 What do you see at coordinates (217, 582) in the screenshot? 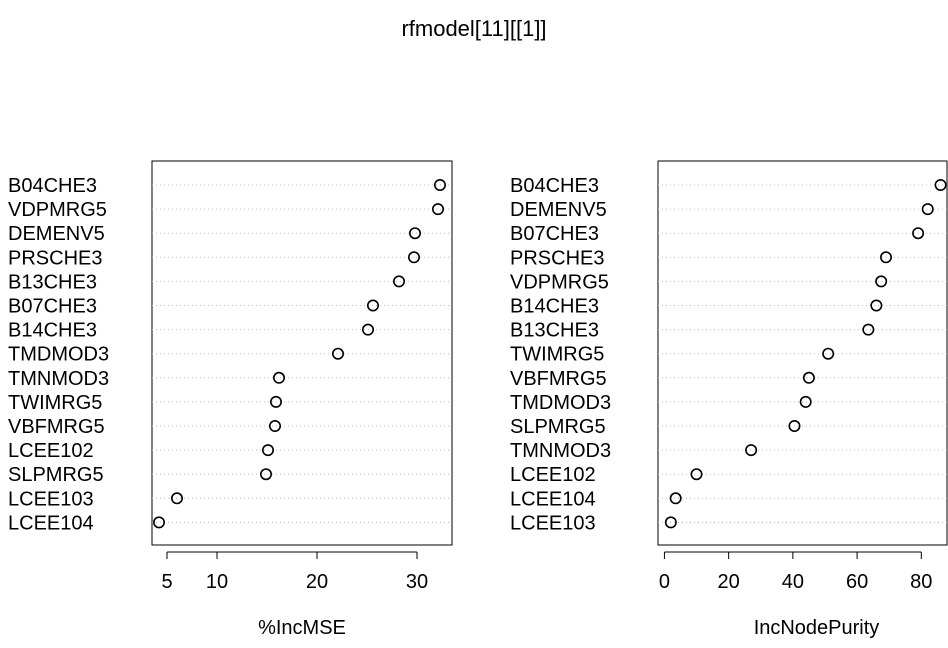
I see `x-tick-label: 10` at bounding box center [217, 582].